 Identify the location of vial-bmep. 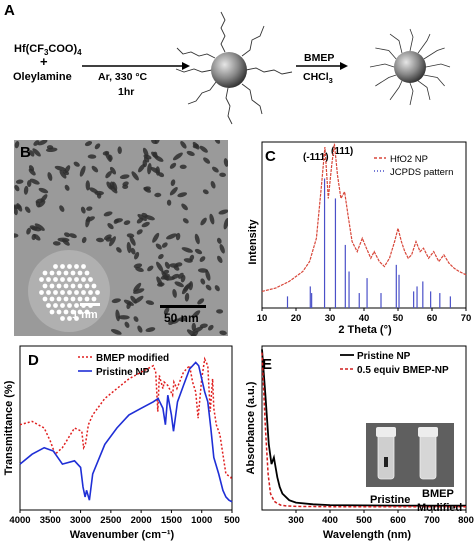
(428, 456).